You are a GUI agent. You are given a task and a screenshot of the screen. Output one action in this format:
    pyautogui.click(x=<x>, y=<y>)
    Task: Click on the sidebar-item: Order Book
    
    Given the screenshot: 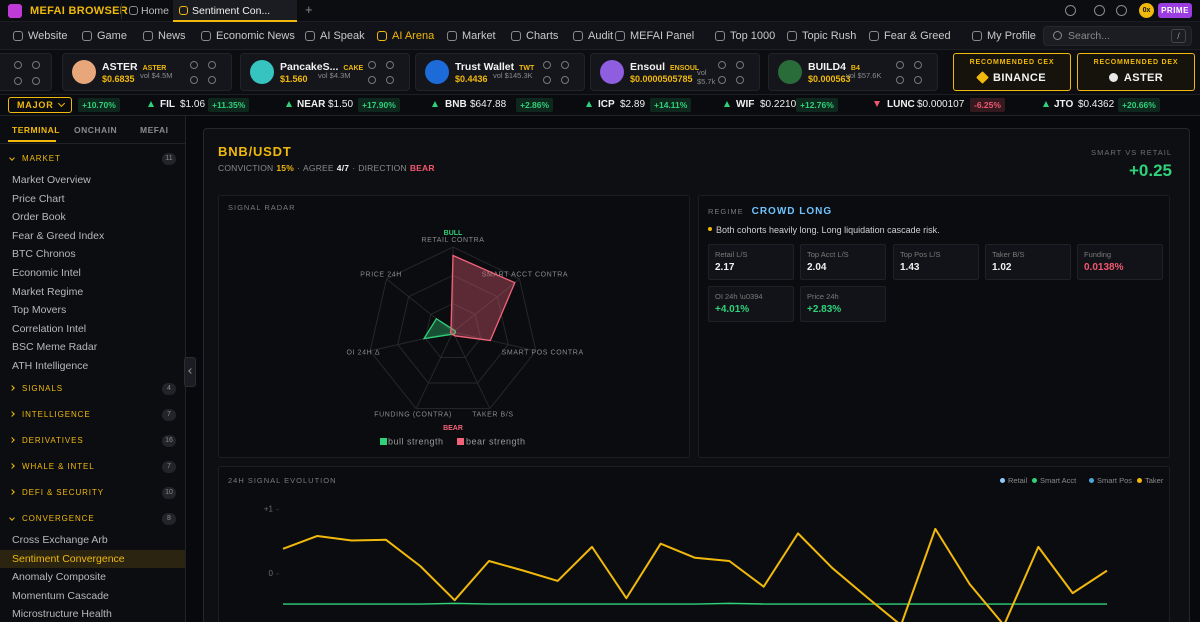 What is the action you would take?
    pyautogui.click(x=39, y=217)
    